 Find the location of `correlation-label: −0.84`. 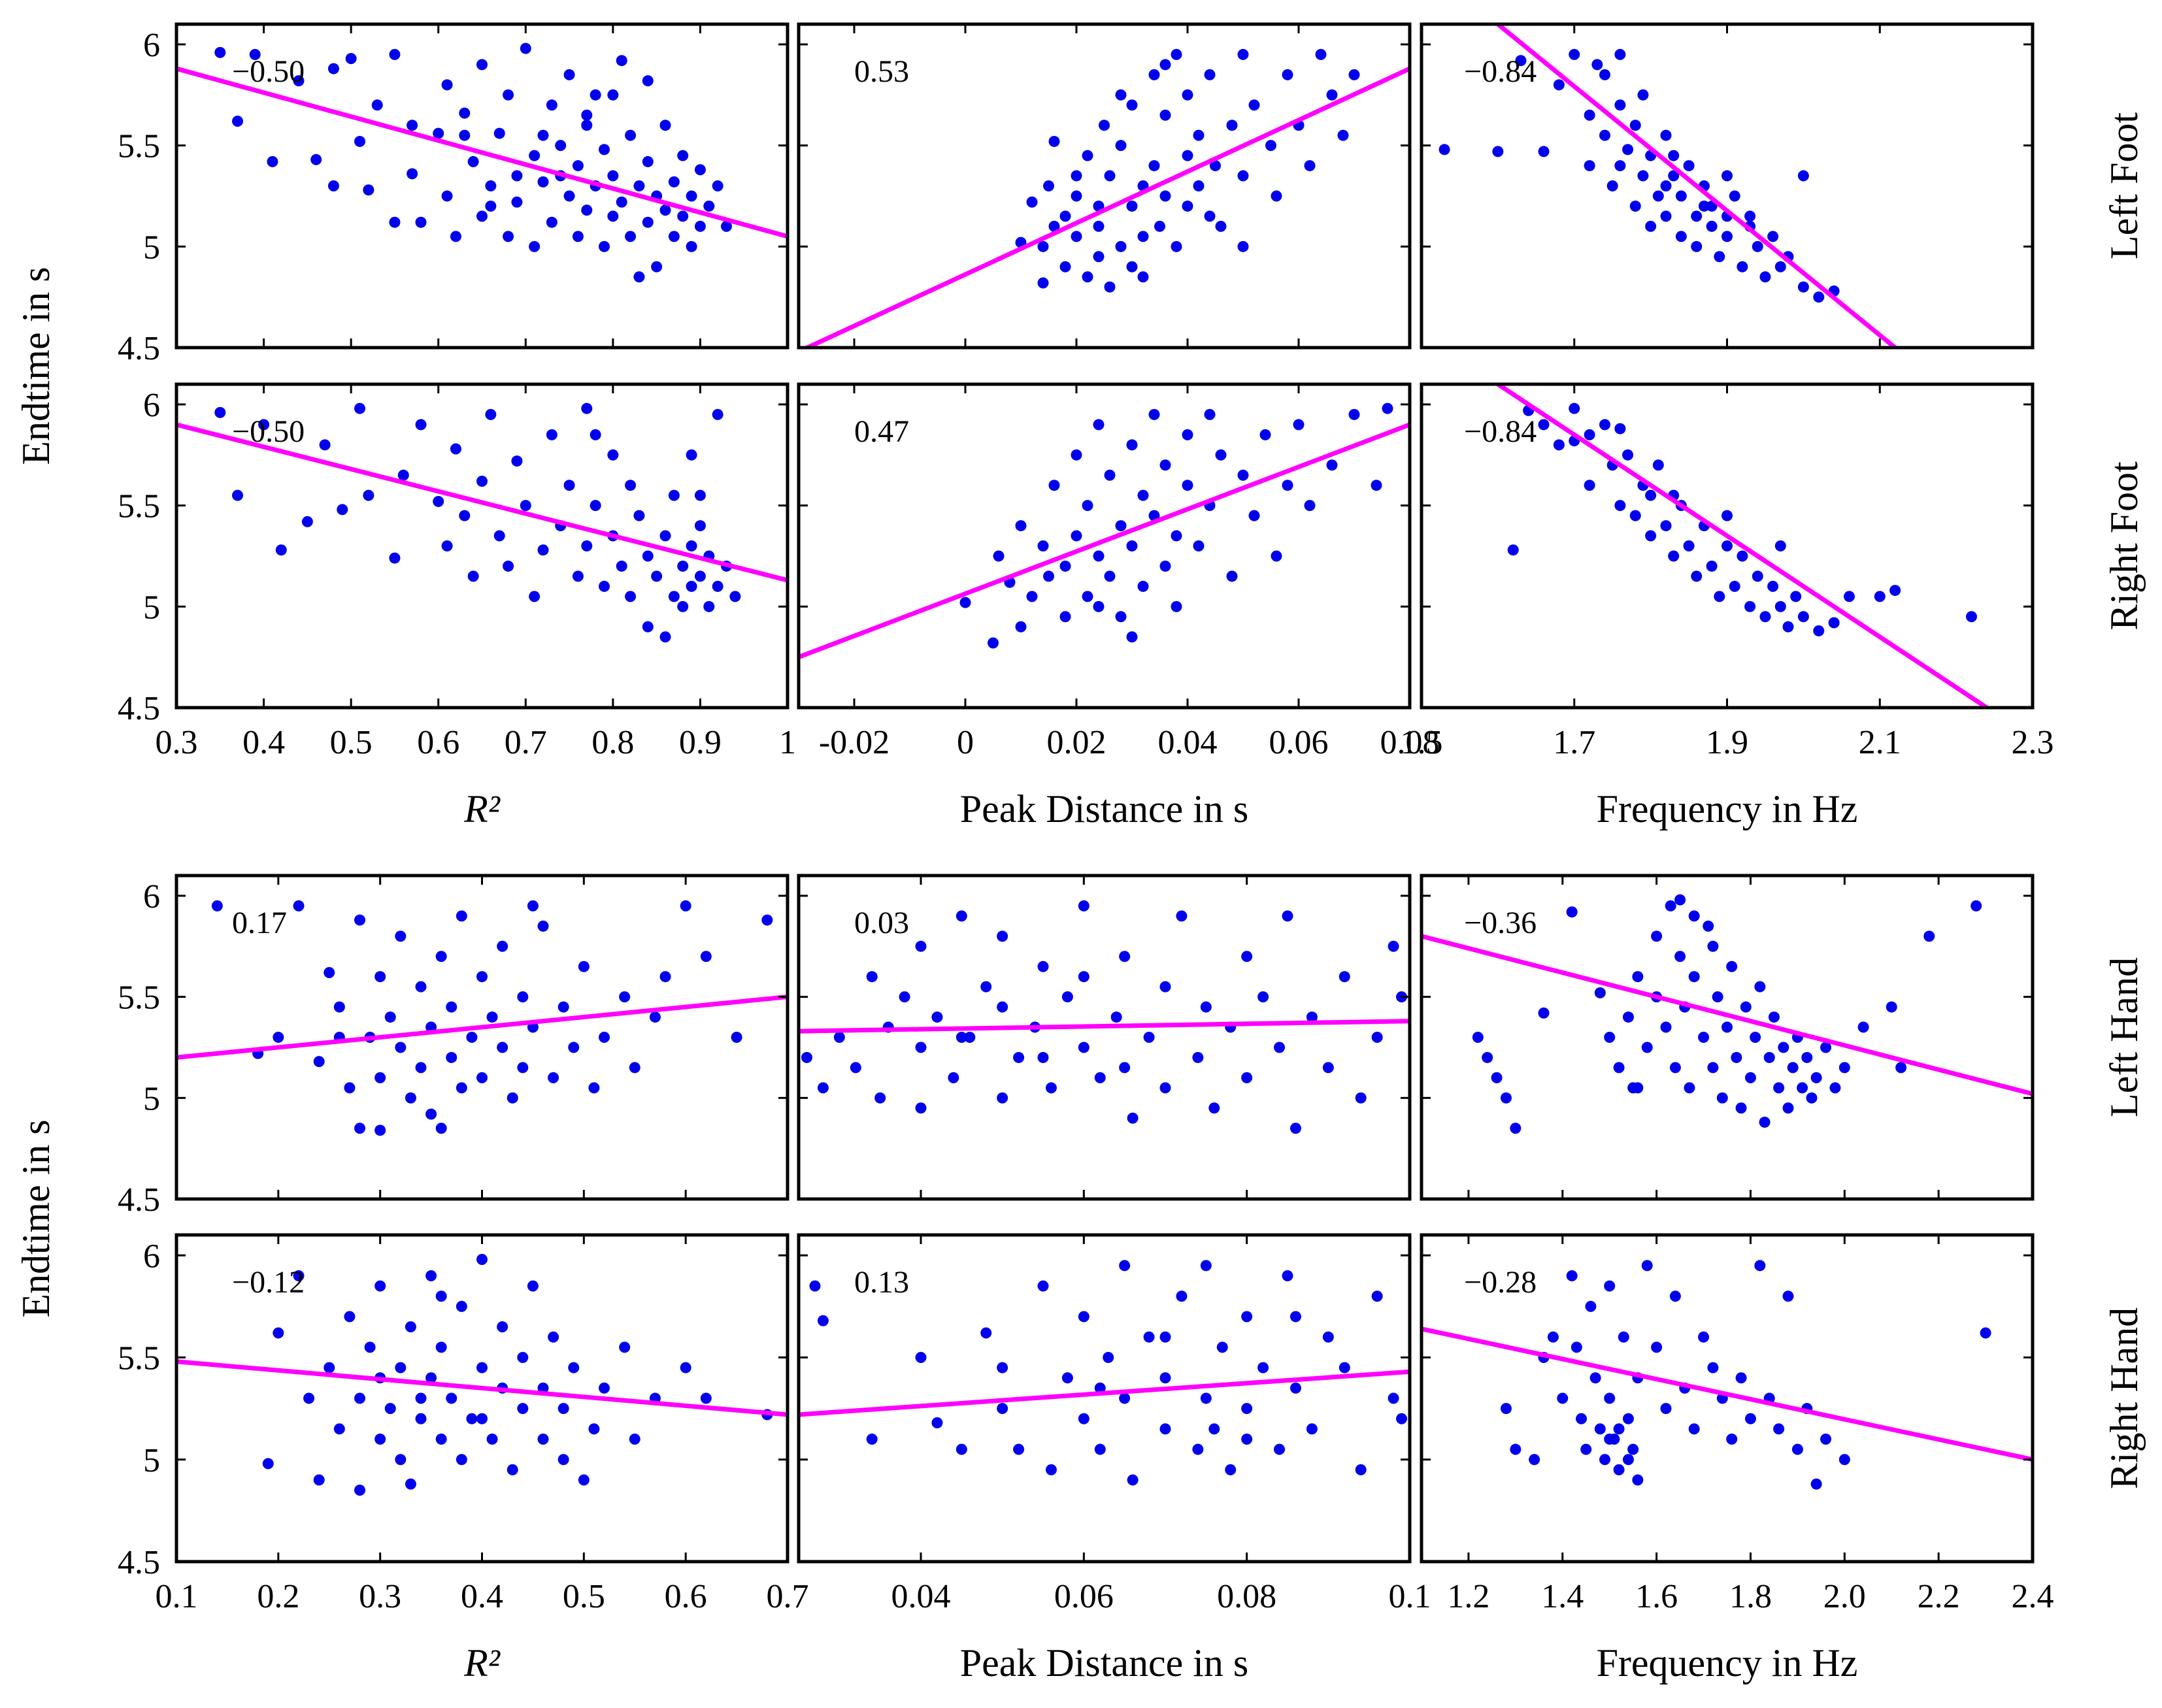

correlation-label: −0.84 is located at coordinates (1500, 71).